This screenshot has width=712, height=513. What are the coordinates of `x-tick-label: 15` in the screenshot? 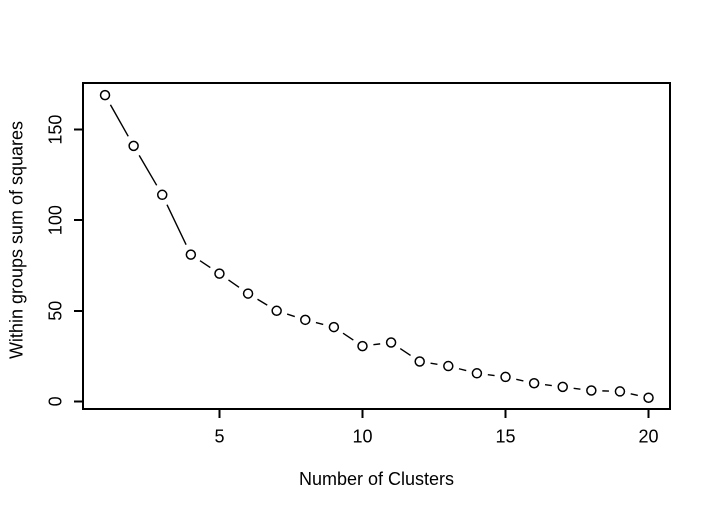 It's located at (505, 436).